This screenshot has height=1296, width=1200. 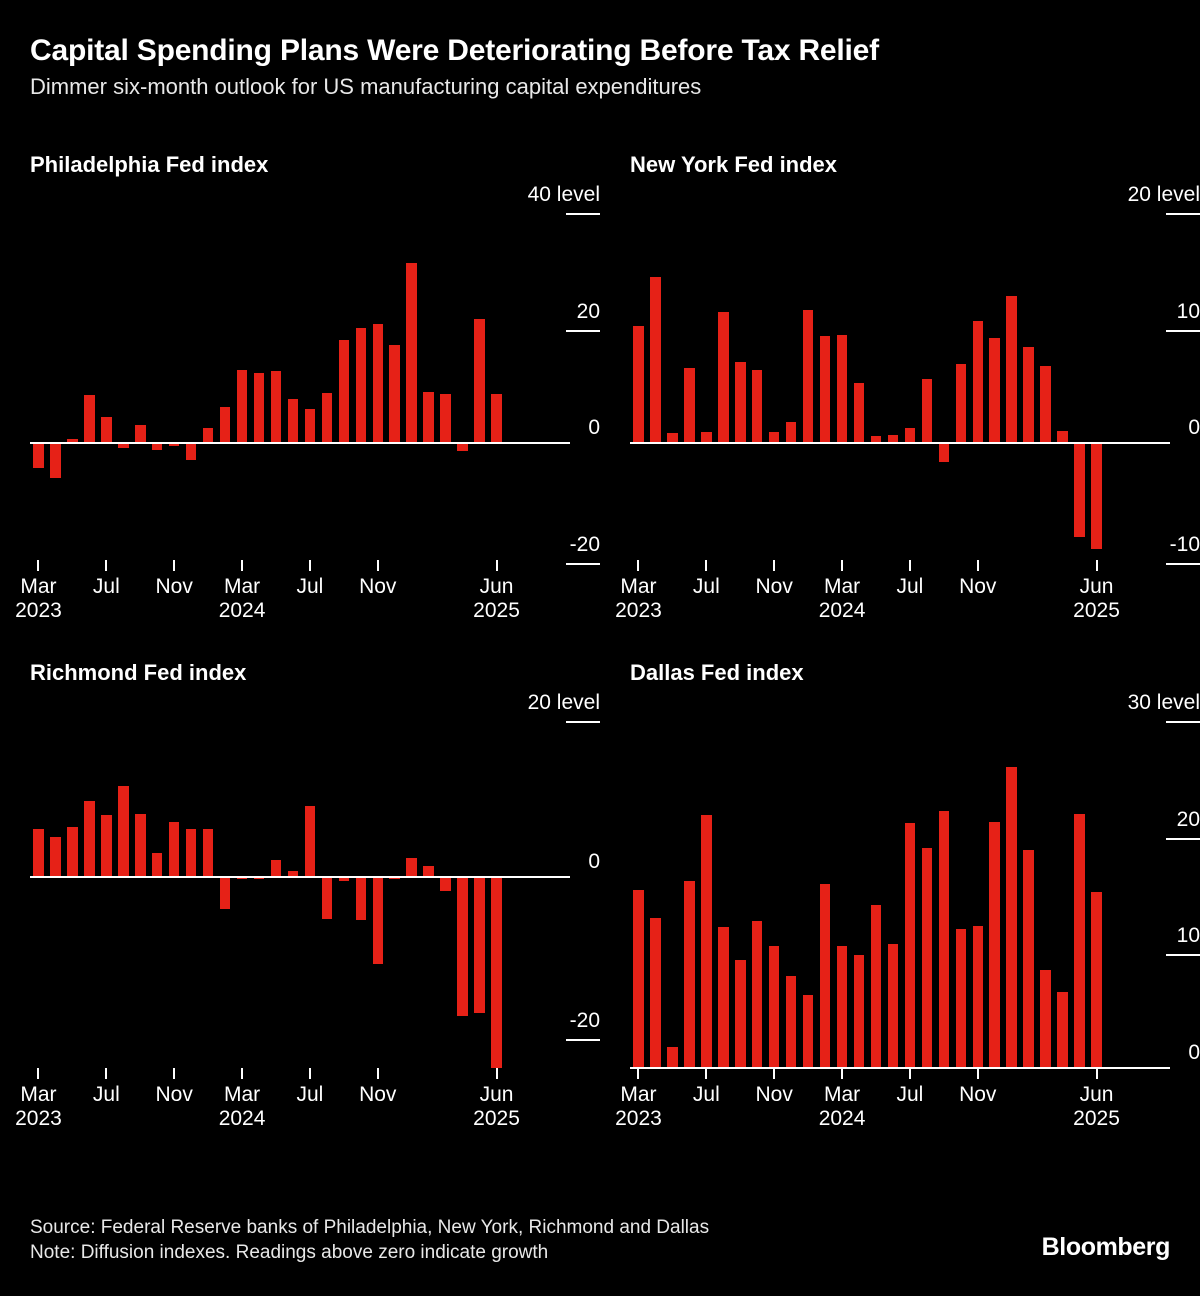 I want to click on y-axis-tick-label: 30 level, so click(x=1163, y=702).